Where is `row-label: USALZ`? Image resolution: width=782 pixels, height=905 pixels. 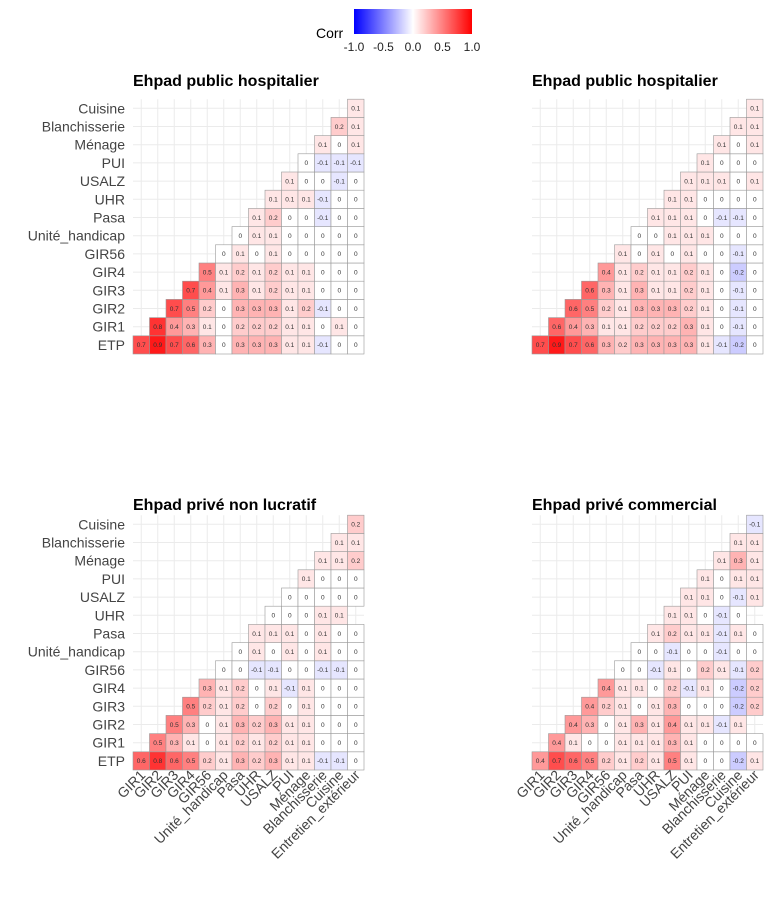
row-label: USALZ is located at coordinates (103, 181).